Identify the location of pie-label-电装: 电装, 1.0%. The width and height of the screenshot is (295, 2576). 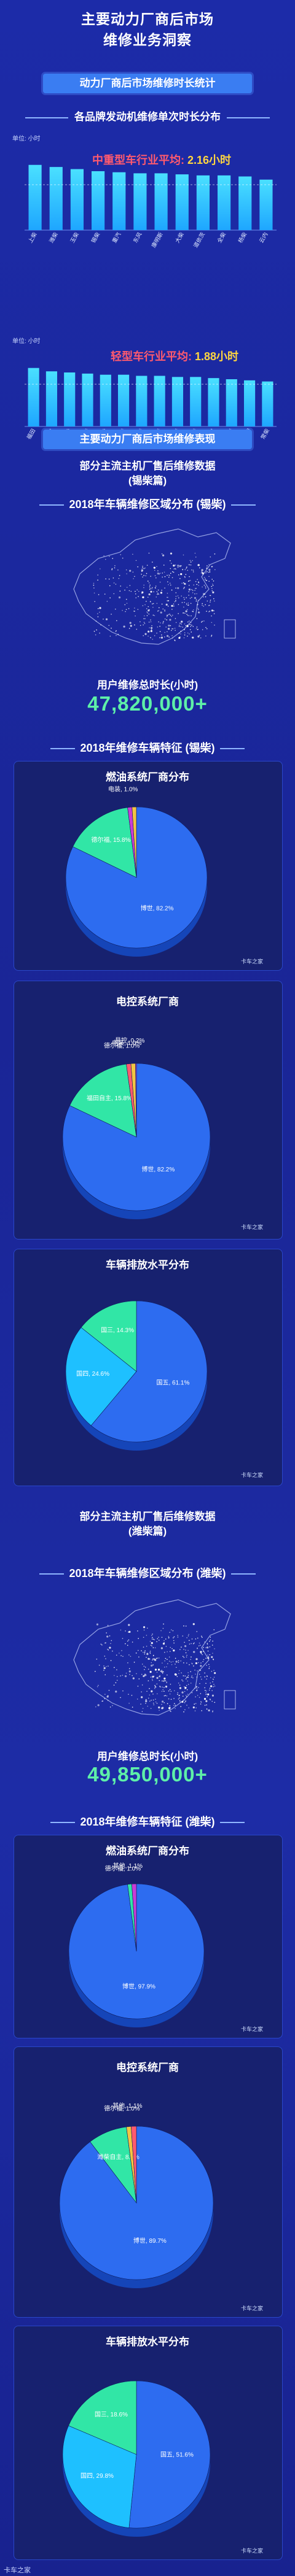
(127, 1043).